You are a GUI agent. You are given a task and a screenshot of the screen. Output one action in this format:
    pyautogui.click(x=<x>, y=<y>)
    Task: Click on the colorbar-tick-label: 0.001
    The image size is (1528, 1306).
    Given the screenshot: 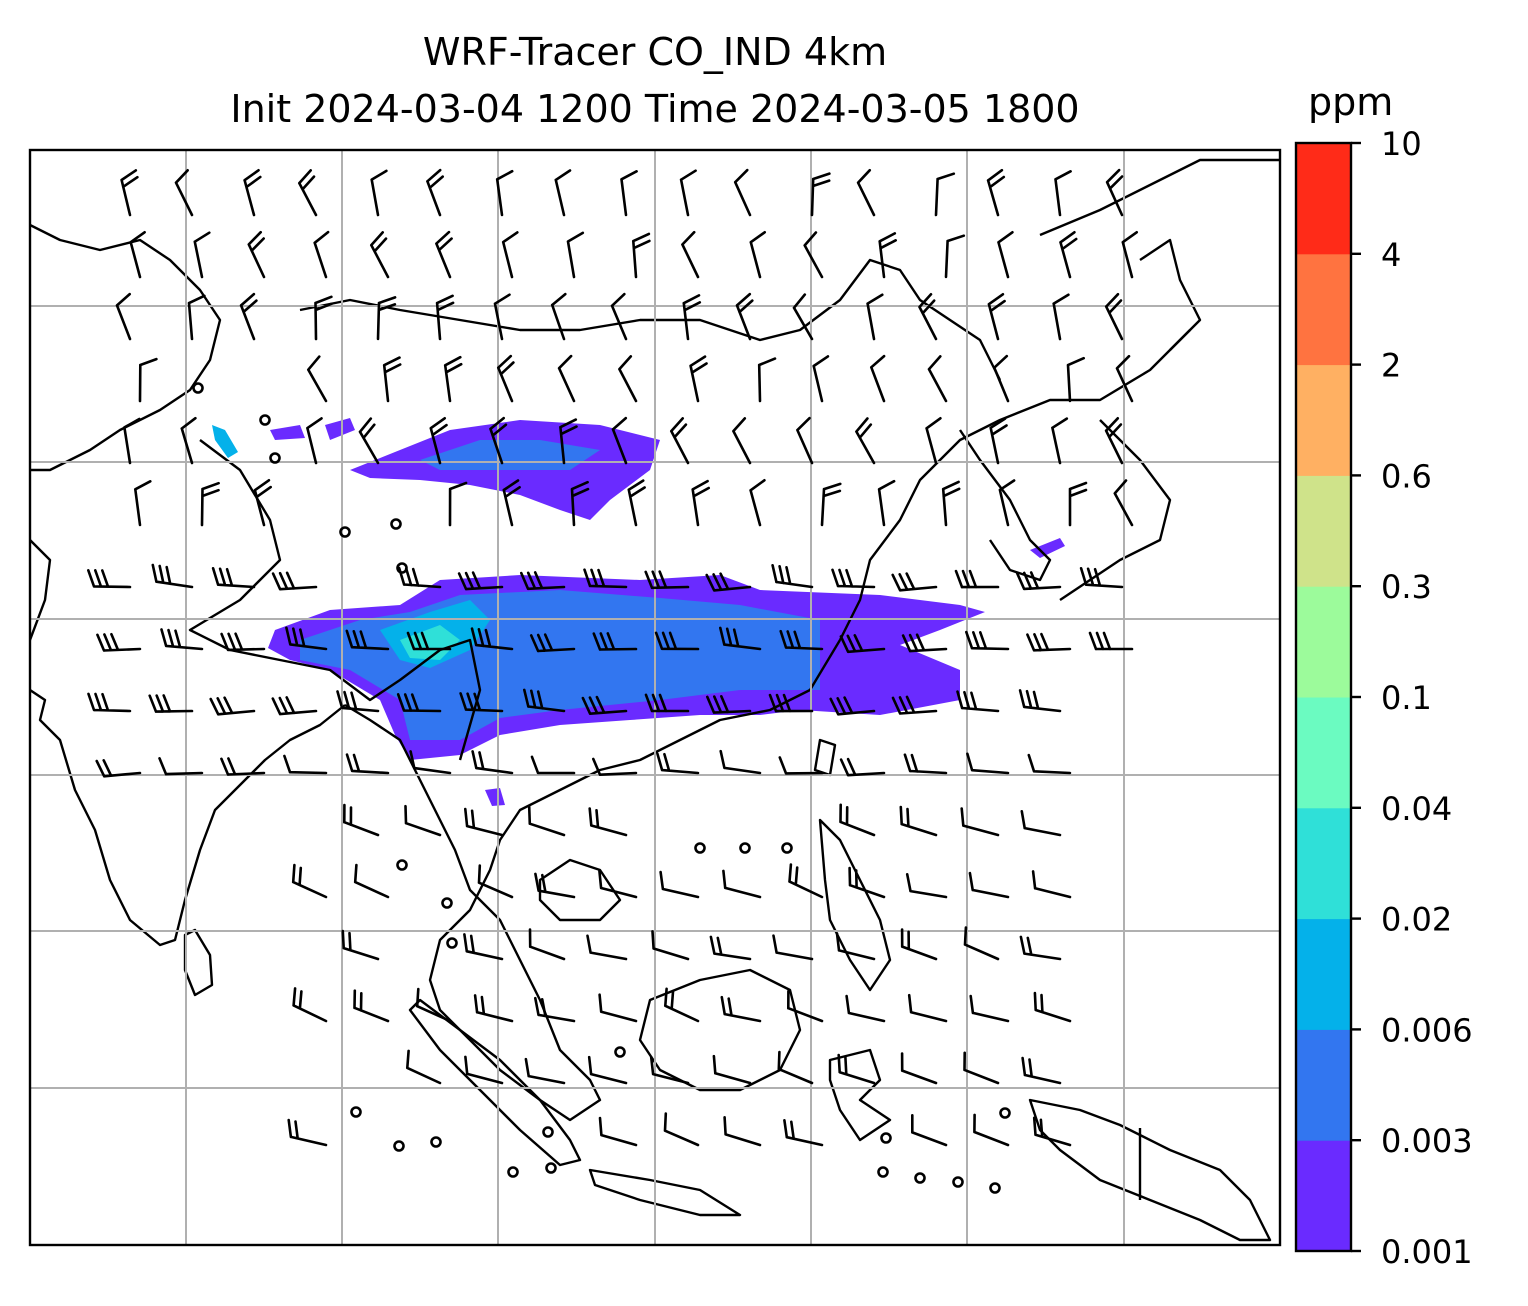 What is the action you would take?
    pyautogui.click(x=1427, y=1252)
    